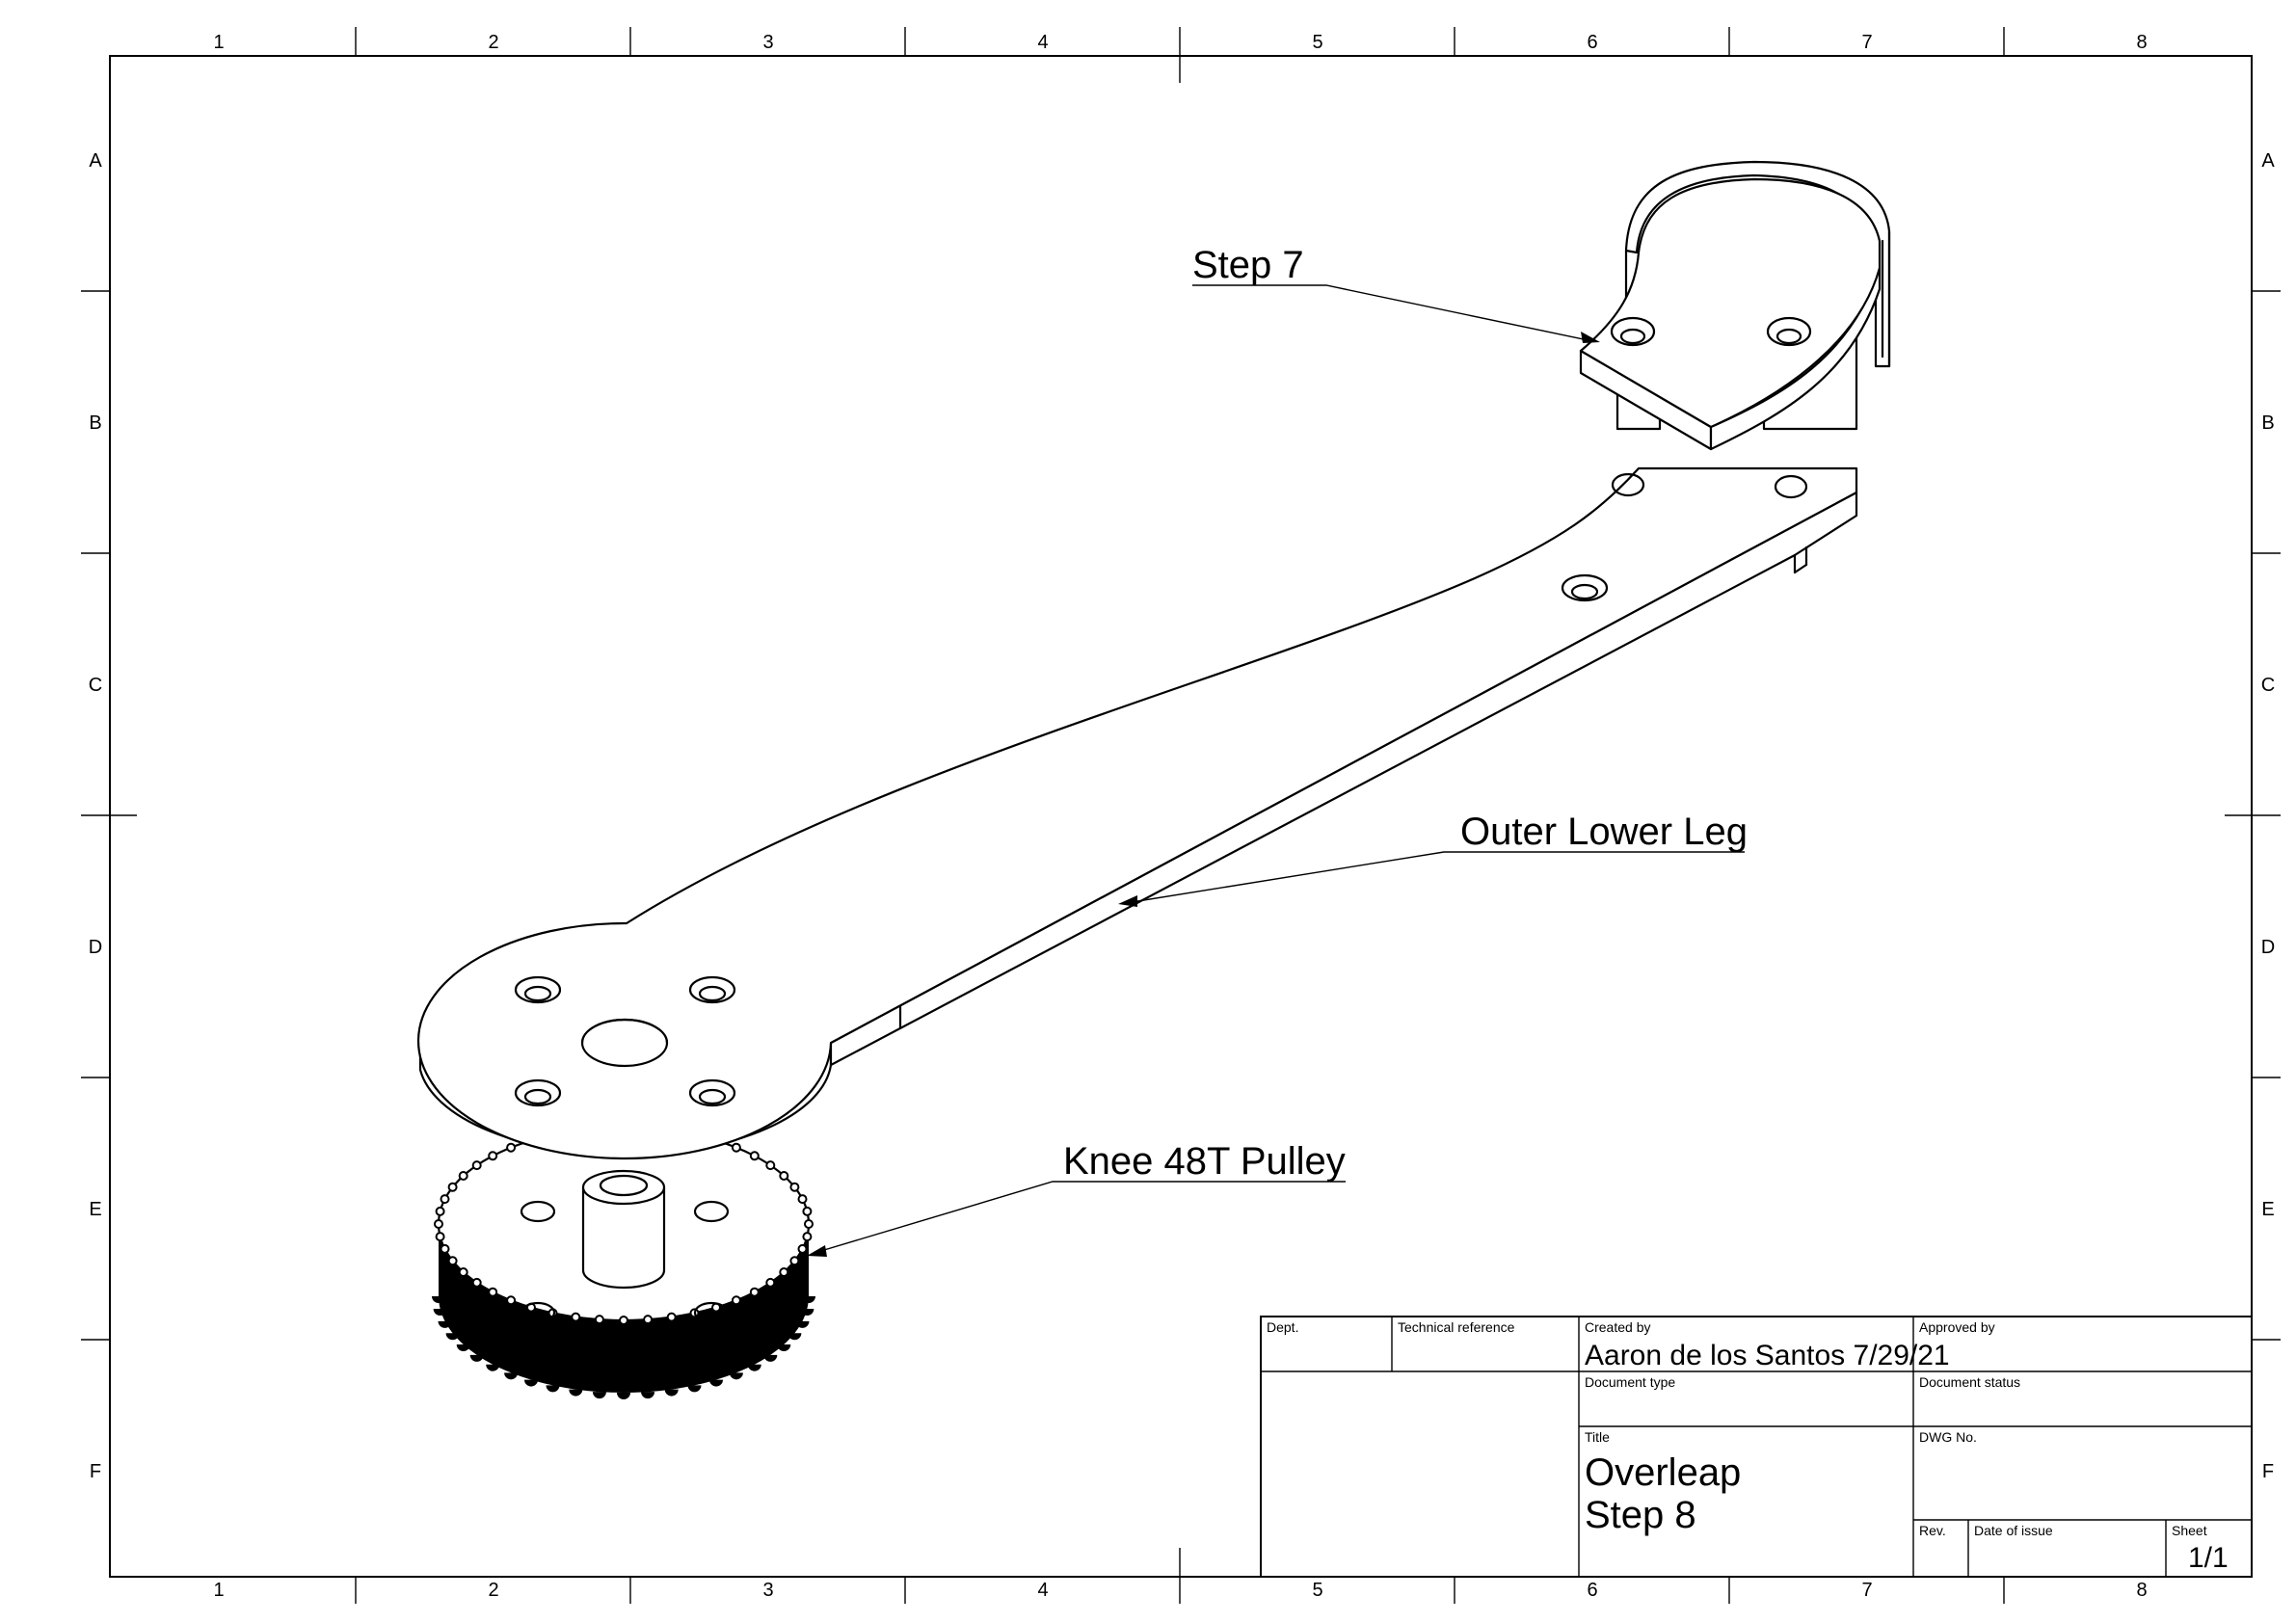 This screenshot has width=2296, height=1623. I want to click on rev-label: Rev., so click(1932, 1530).